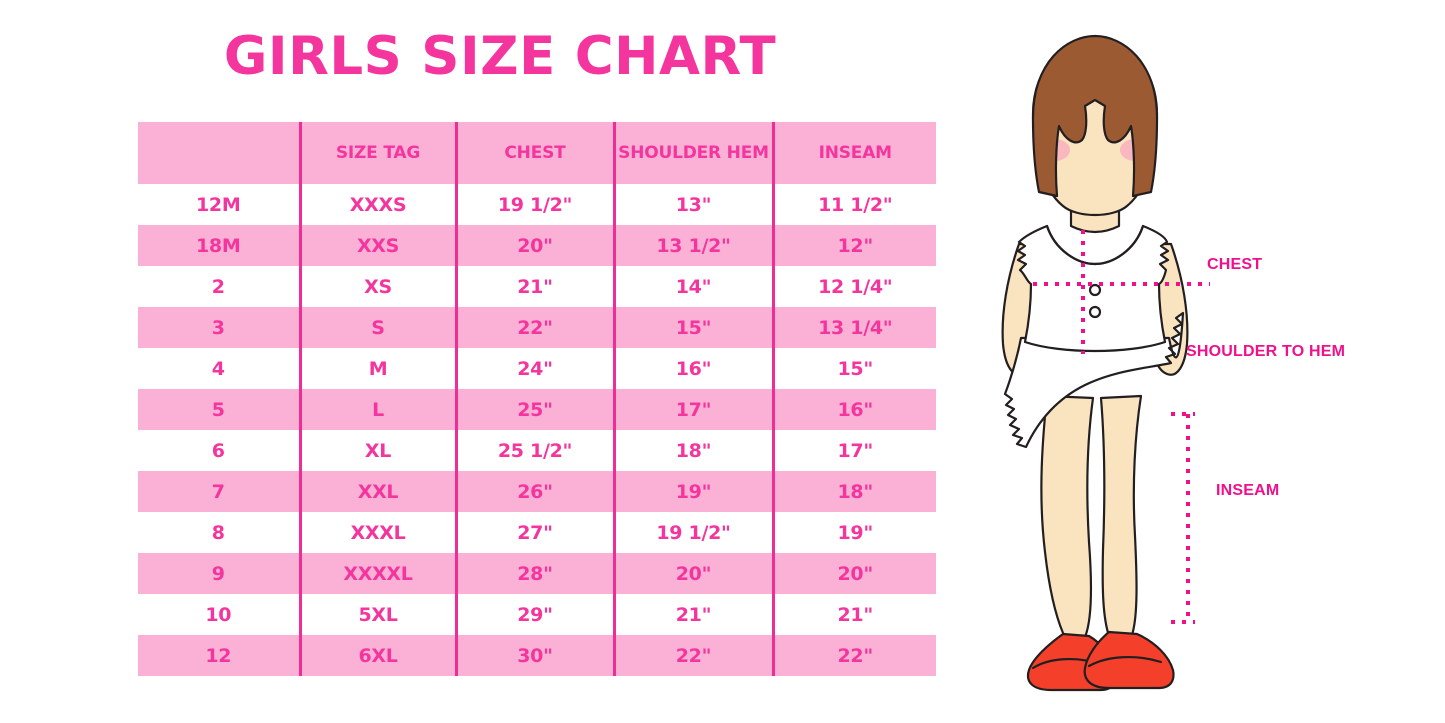 The width and height of the screenshot is (1445, 723). I want to click on cell-shoulder-hem: 19", so click(692, 491).